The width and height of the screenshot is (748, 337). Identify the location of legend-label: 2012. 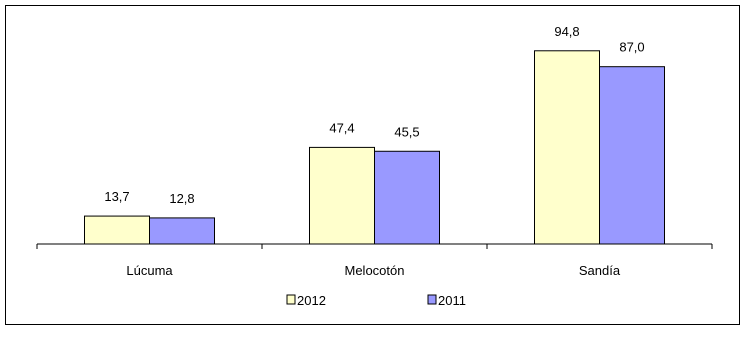
(311, 300).